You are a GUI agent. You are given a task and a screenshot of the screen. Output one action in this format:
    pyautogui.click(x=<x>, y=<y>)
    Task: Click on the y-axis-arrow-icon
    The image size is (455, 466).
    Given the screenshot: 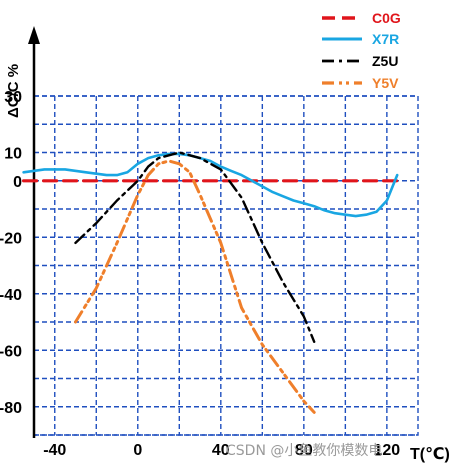 What is the action you would take?
    pyautogui.click(x=34, y=35)
    